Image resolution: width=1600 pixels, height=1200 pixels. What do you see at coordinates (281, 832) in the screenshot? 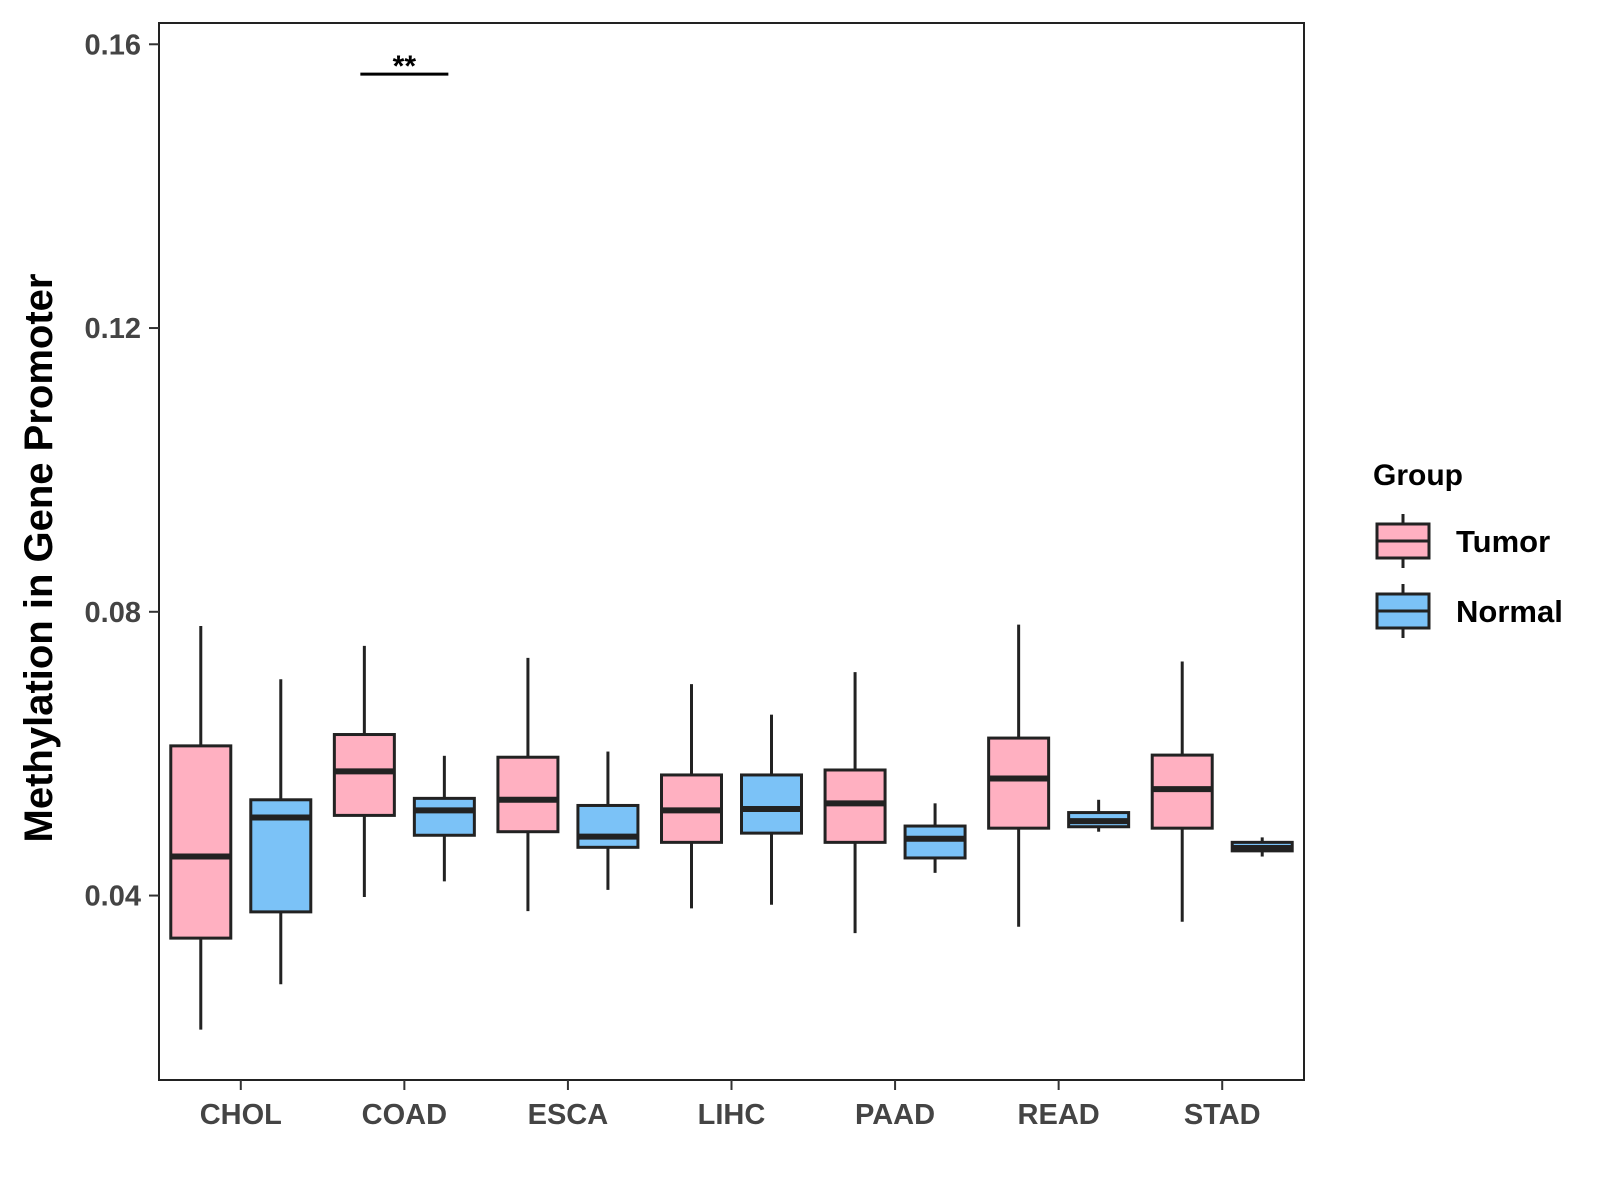
I see `box-normal-chol` at bounding box center [281, 832].